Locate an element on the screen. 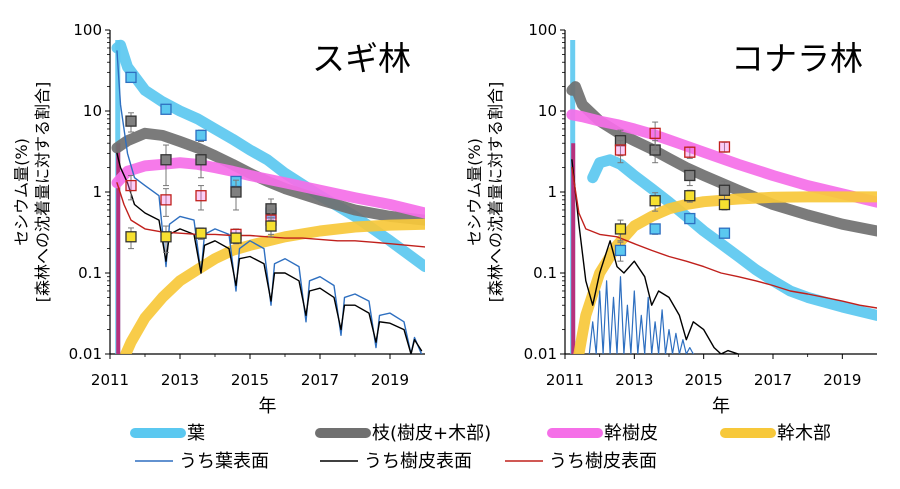 This screenshot has height=489, width=900. panel-title: スギ林 is located at coordinates (361, 58).